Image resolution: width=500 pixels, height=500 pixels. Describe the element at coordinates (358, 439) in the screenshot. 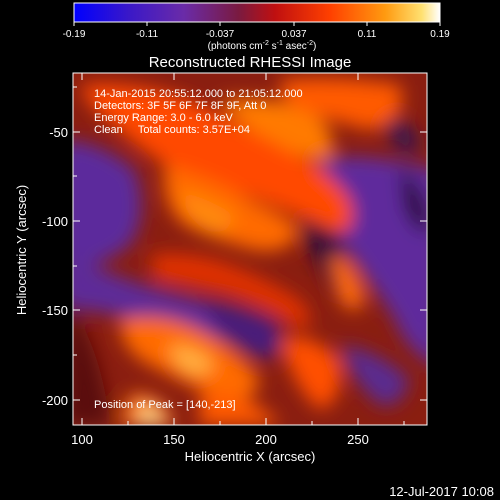

I see `x-tick-label: 250` at that location.